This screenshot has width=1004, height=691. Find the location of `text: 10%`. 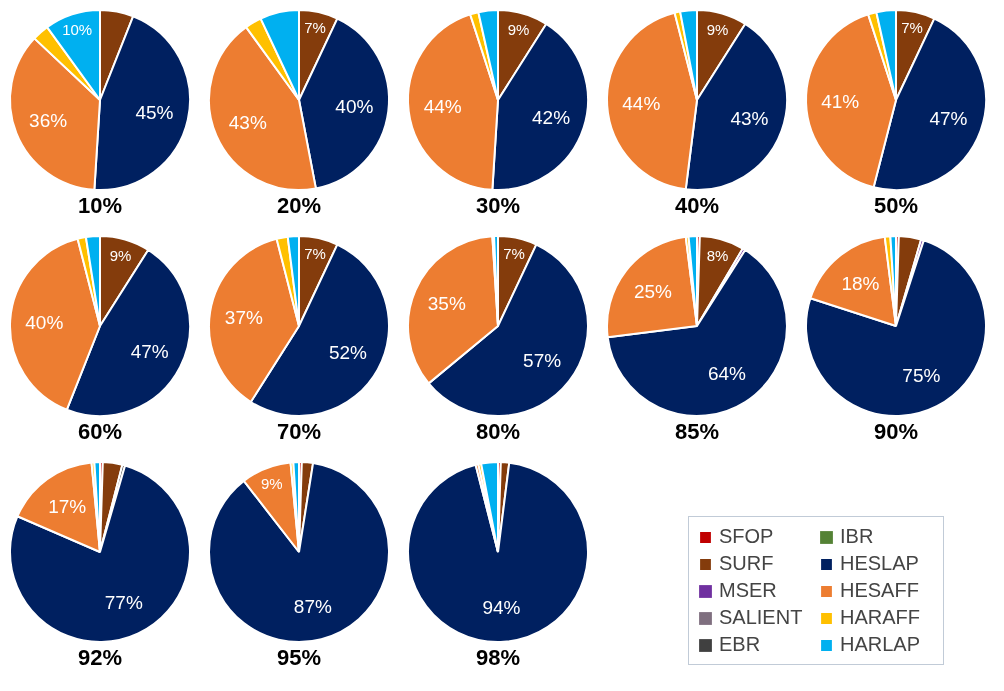

text: 10% is located at coordinates (100, 205).